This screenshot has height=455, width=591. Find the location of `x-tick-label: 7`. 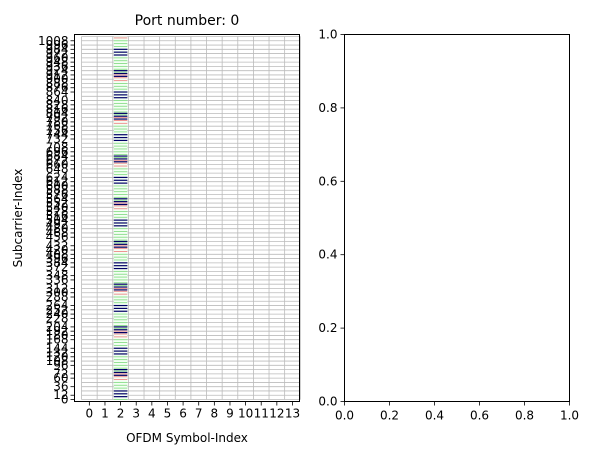

x-tick-label: 7 is located at coordinates (199, 414).